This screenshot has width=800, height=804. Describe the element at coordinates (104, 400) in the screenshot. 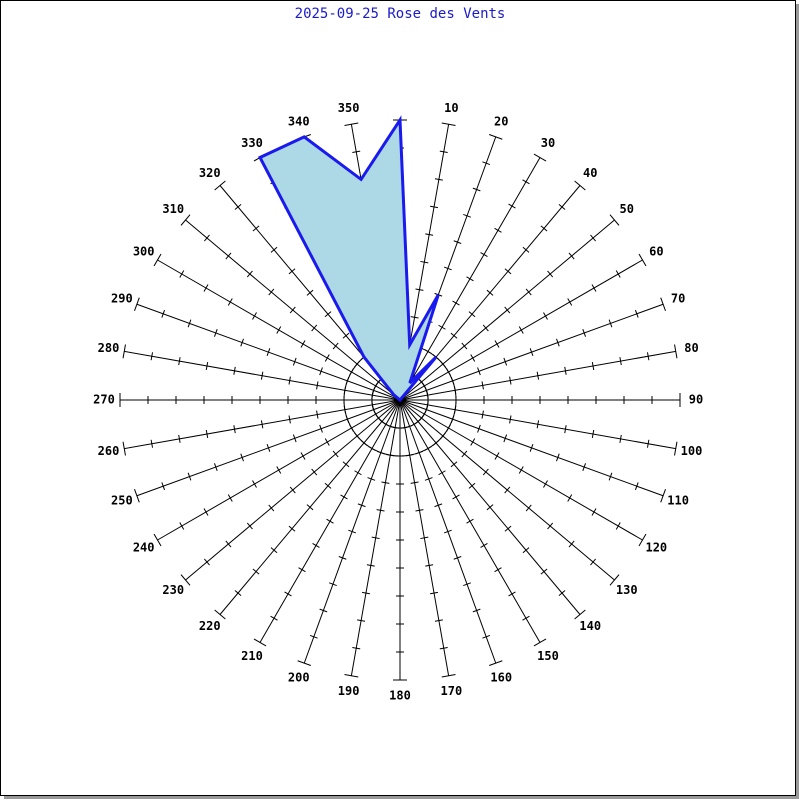

I see `direction-label: 270` at that location.